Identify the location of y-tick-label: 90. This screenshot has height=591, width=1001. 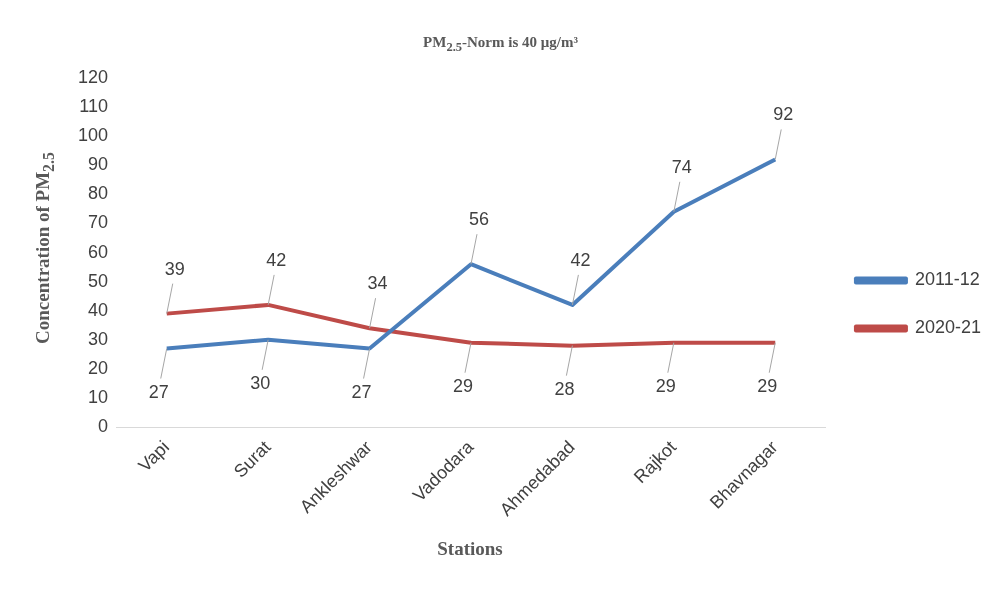
(98, 164).